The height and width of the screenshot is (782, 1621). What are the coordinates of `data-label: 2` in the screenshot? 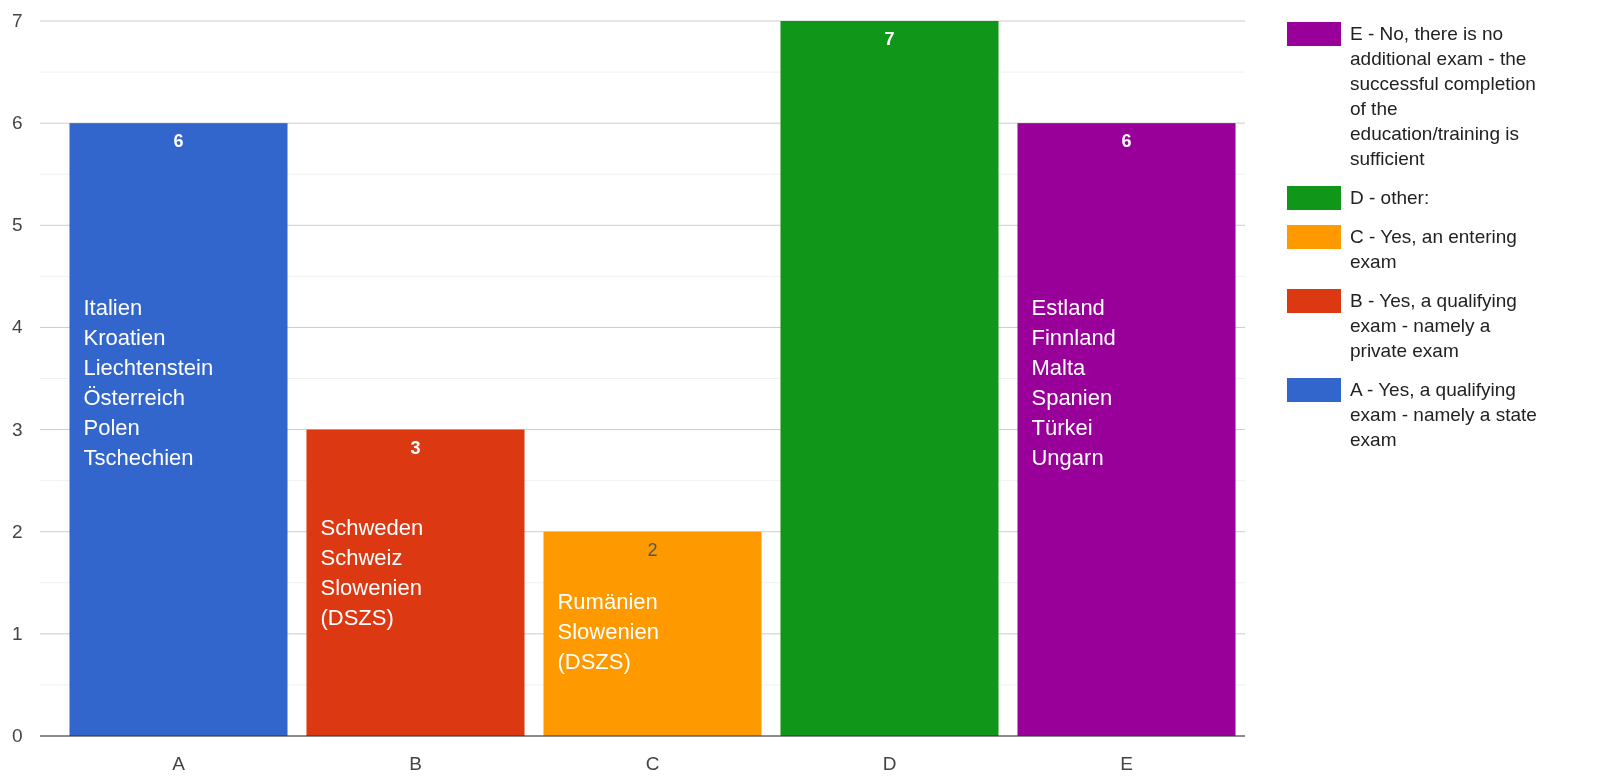 It's located at (652, 549).